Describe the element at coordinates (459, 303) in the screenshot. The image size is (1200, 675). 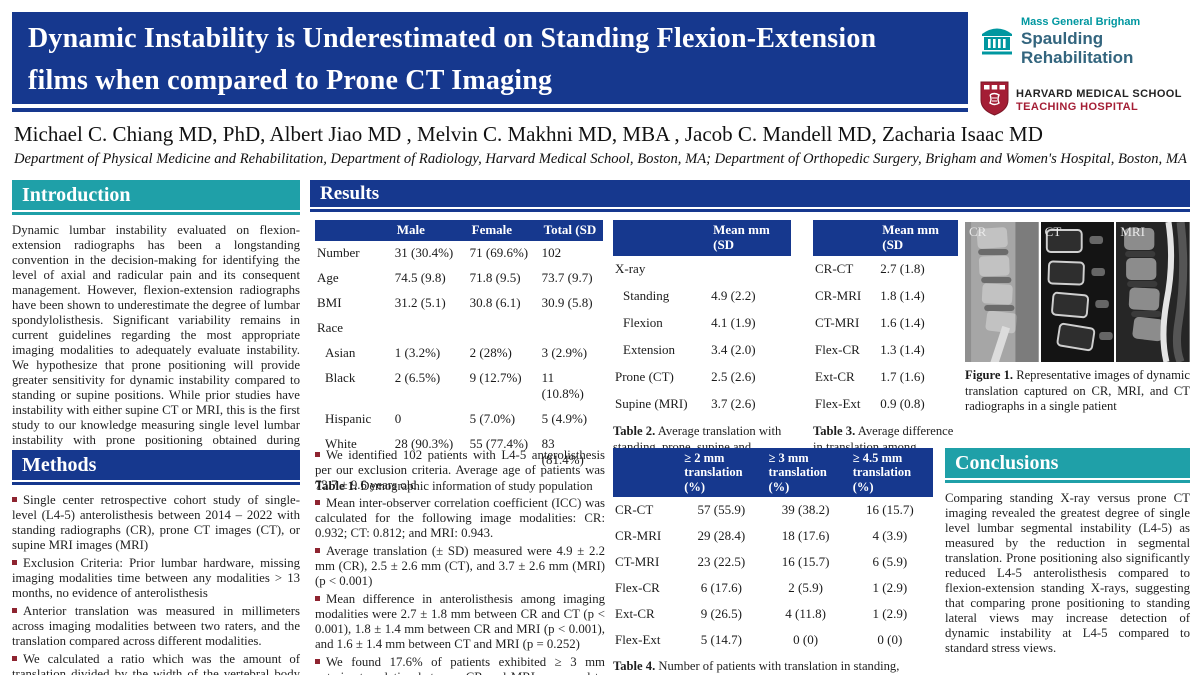
I see `table-row: BMI 31.2 (5.1) 30.8 (6.1) 30.9 (5.8)` at that location.